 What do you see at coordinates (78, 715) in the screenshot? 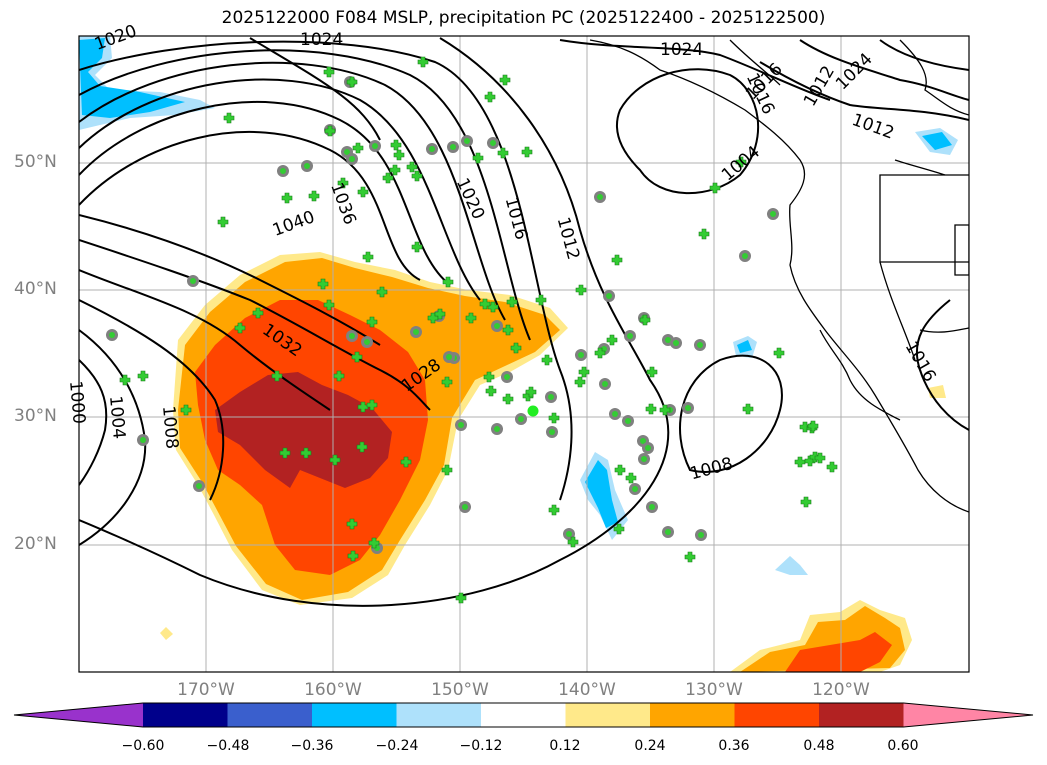
I see `colorbar-extend-low` at bounding box center [78, 715].